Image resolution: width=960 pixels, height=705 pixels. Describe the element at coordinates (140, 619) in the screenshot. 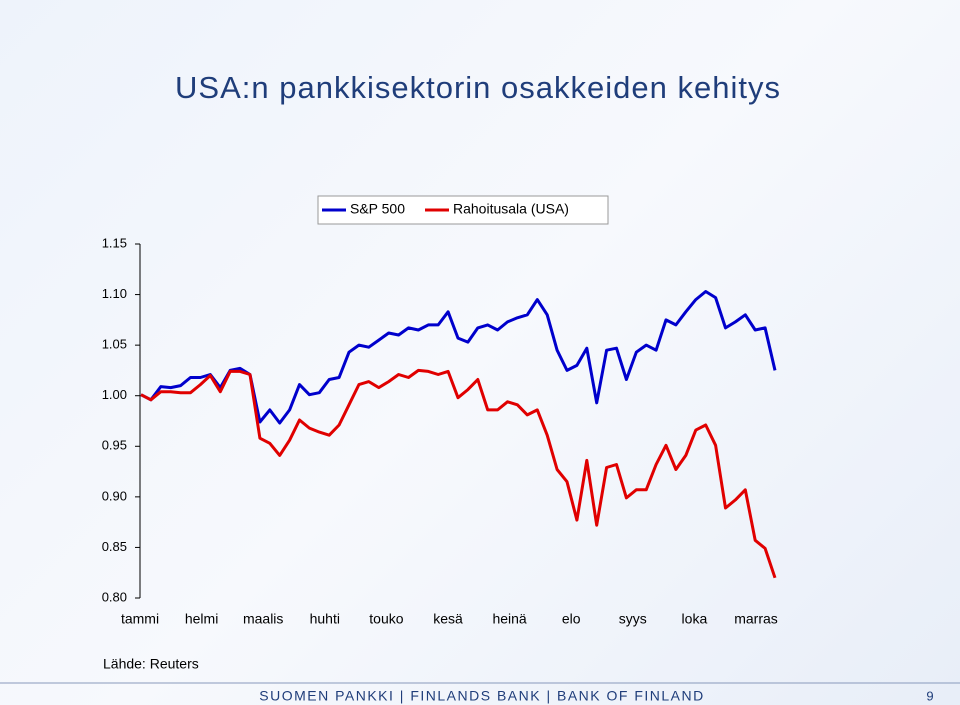

I see `x-tick-label: tammi` at that location.